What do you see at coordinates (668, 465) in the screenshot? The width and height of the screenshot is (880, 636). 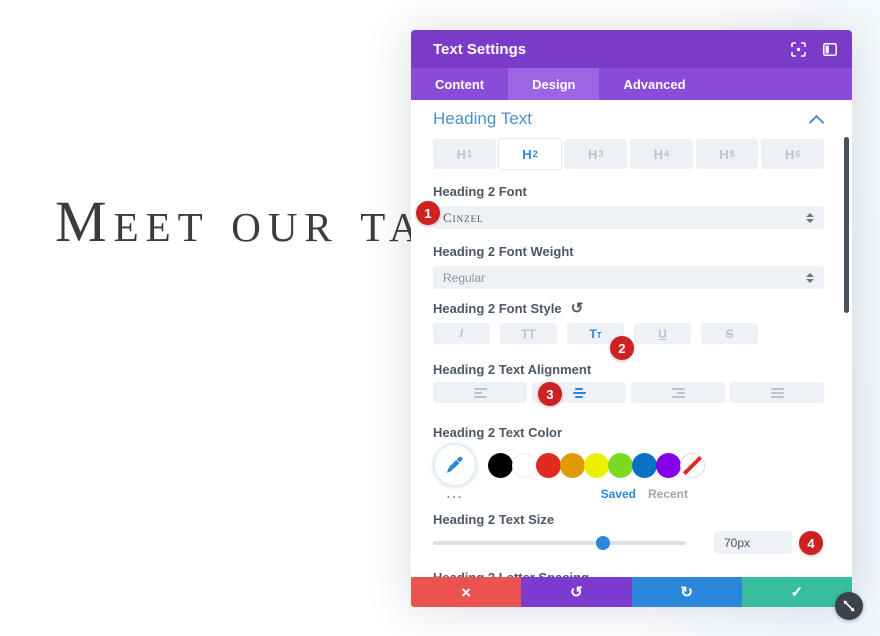 I see `swatch-purple` at bounding box center [668, 465].